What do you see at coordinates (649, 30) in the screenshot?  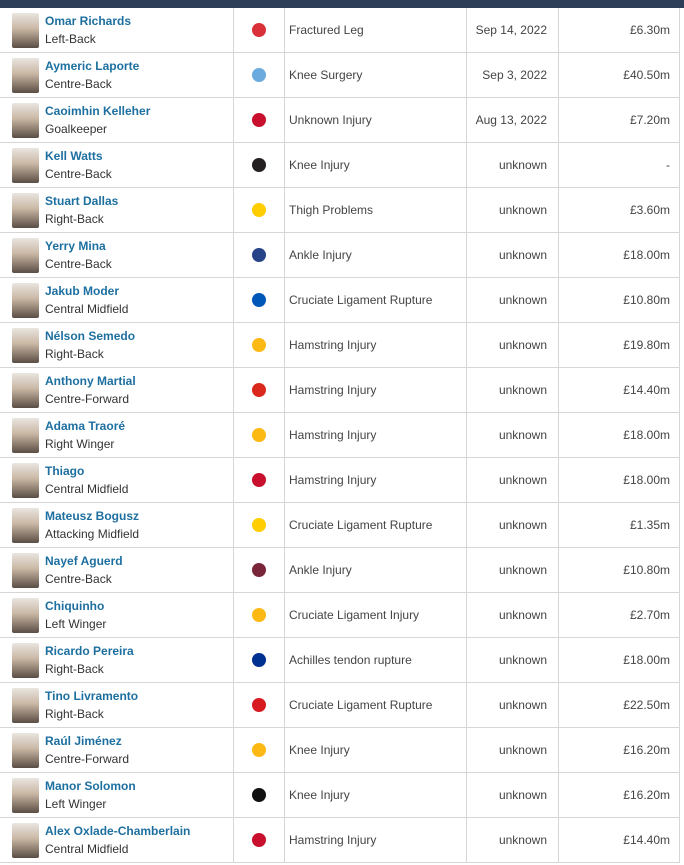 I see `market-value: £6.30m` at bounding box center [649, 30].